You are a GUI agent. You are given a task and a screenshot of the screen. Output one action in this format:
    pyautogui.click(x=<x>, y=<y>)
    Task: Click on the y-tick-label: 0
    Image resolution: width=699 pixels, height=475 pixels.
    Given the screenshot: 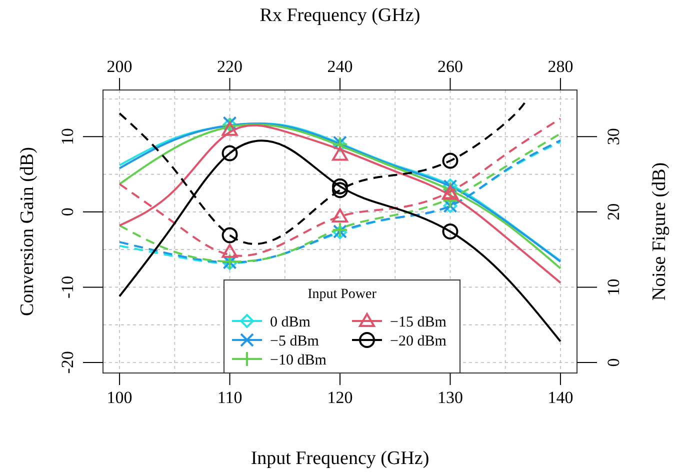 What is the action you would take?
    pyautogui.click(x=67, y=212)
    